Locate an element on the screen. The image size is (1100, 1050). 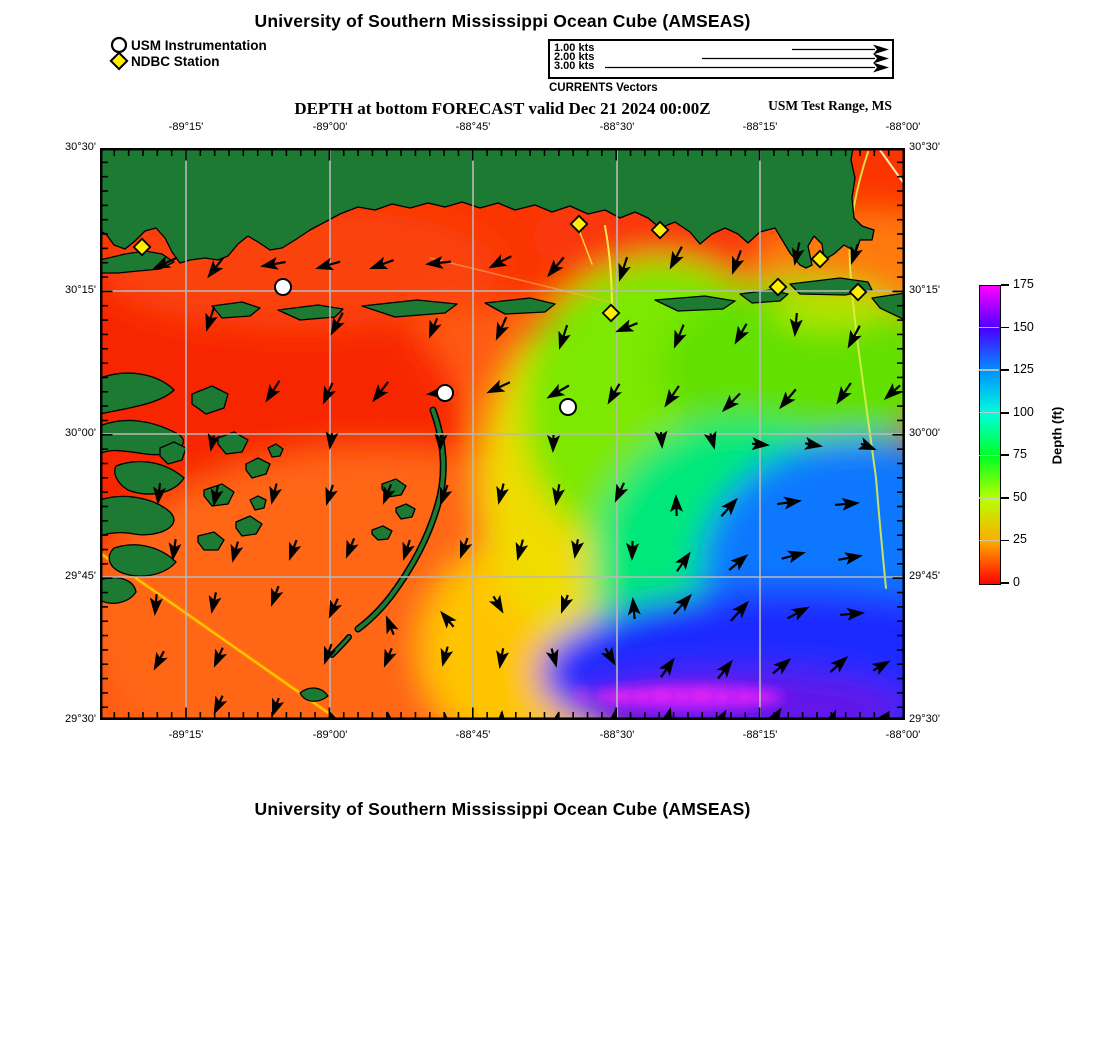
x-axis-label-top: -88°15' is located at coordinates (760, 127).